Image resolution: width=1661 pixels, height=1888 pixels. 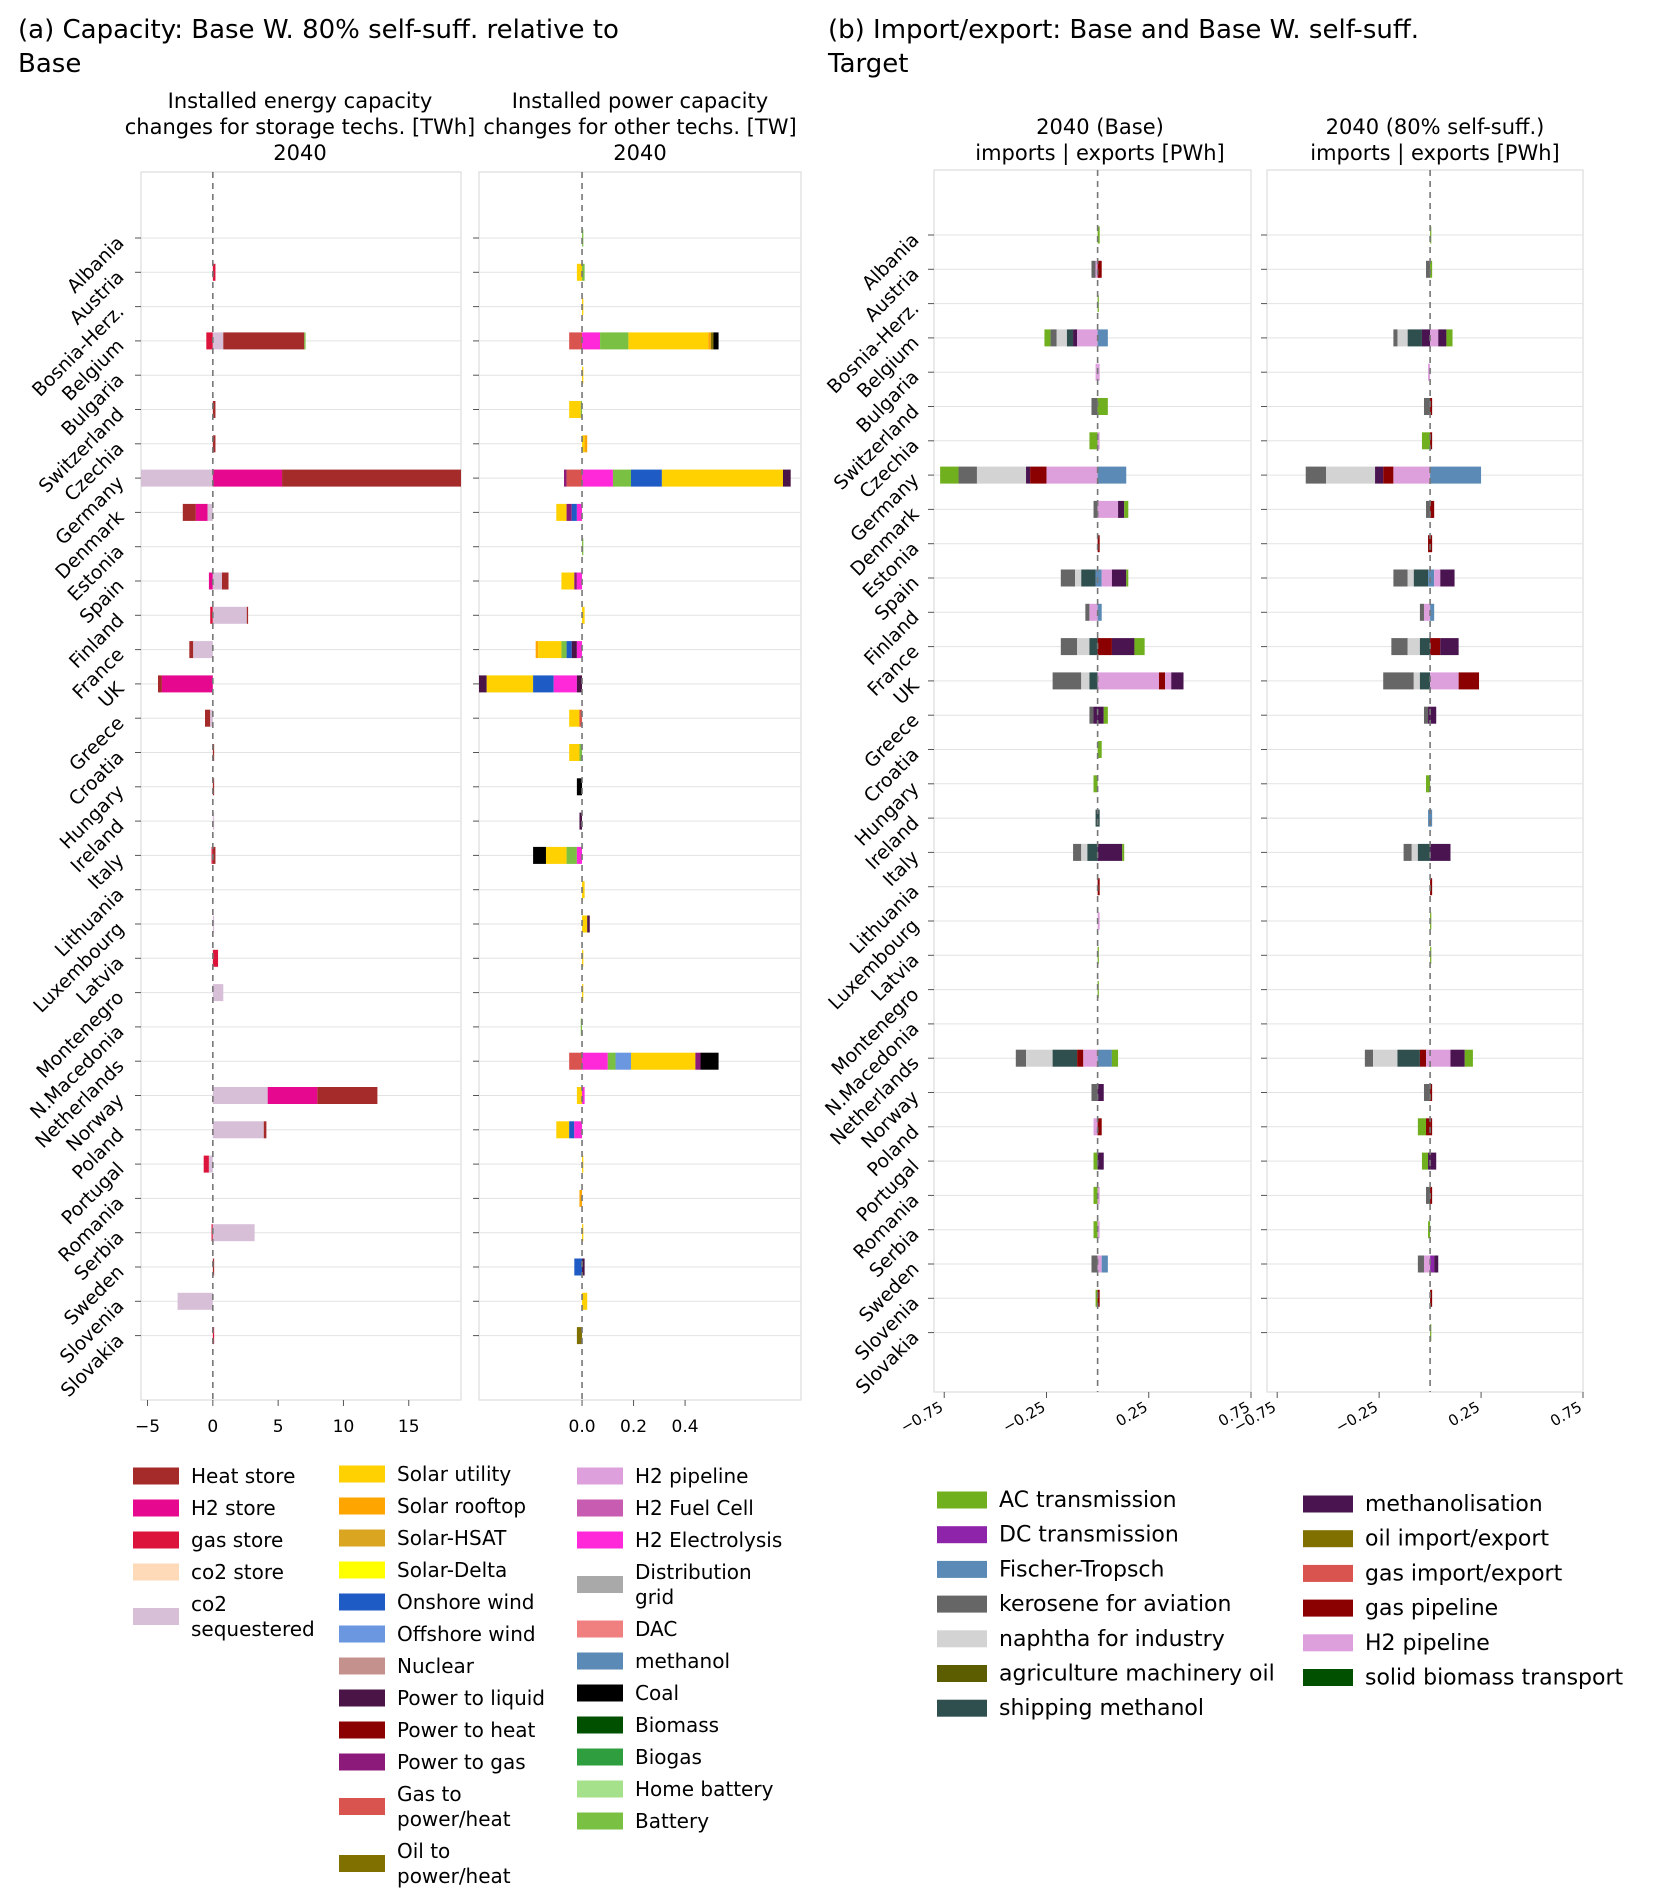 What do you see at coordinates (461, 1506) in the screenshot?
I see `legend-label: Solar rooftop` at bounding box center [461, 1506].